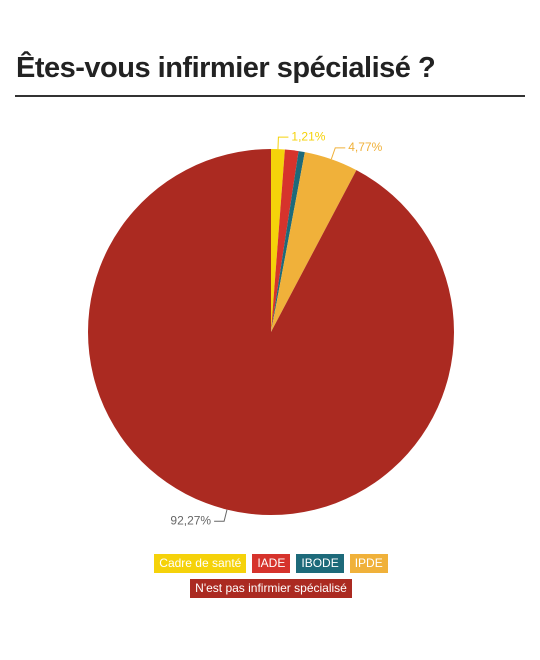 The image size is (540, 660). What do you see at coordinates (308, 136) in the screenshot?
I see `data-label: 1,21%` at bounding box center [308, 136].